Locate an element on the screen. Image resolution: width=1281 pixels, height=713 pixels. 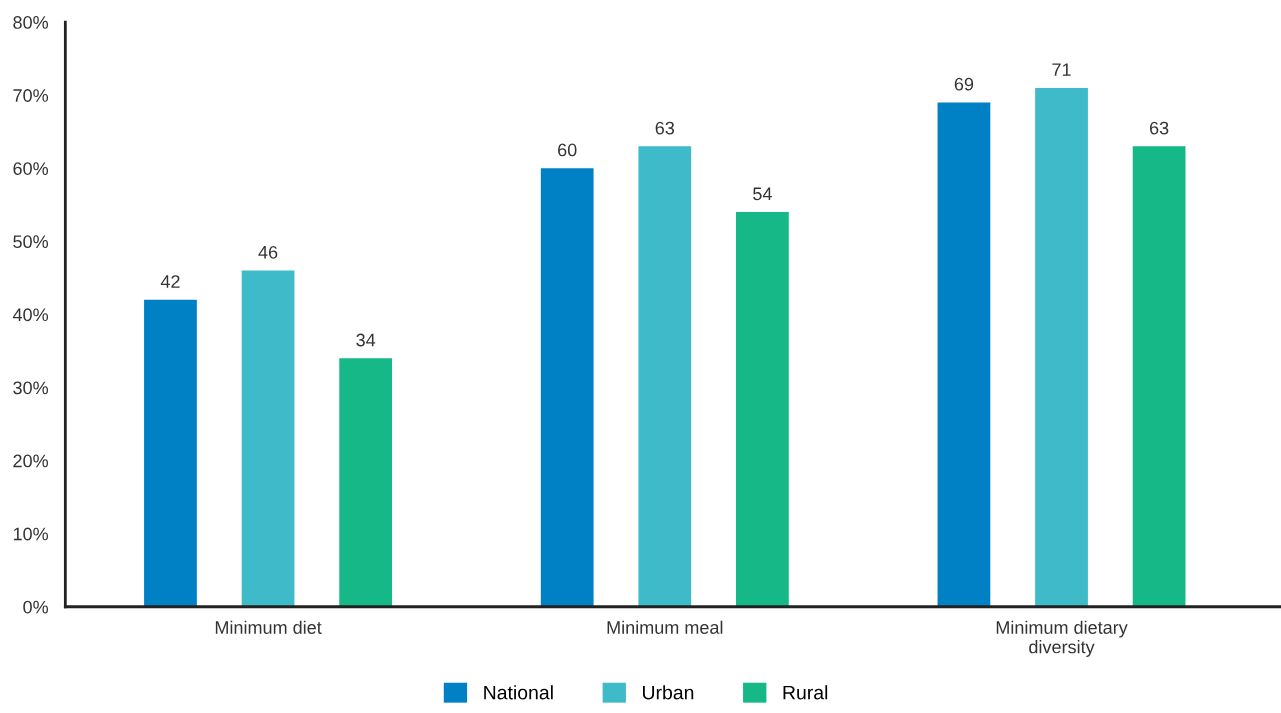
y-tick-label: 20% is located at coordinates (31, 461).